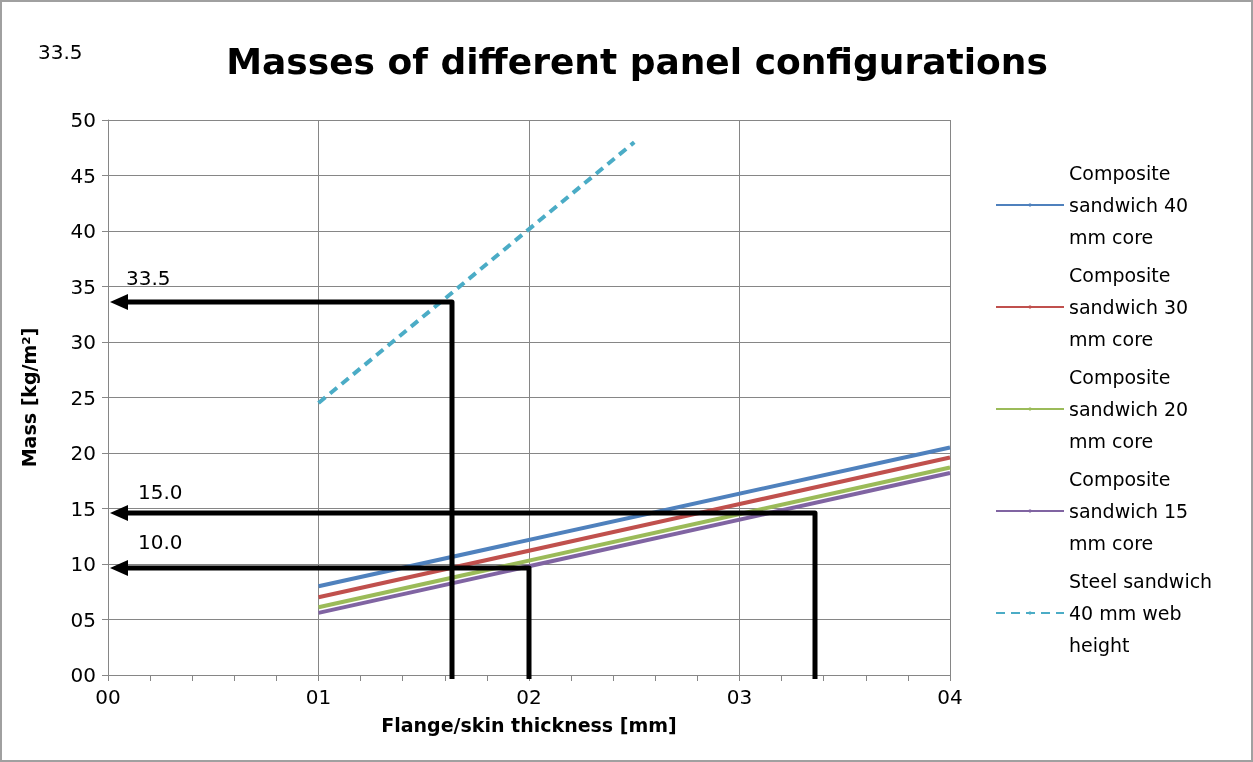  What do you see at coordinates (83, 286) in the screenshot?
I see `y-tick-label: 35` at bounding box center [83, 286].